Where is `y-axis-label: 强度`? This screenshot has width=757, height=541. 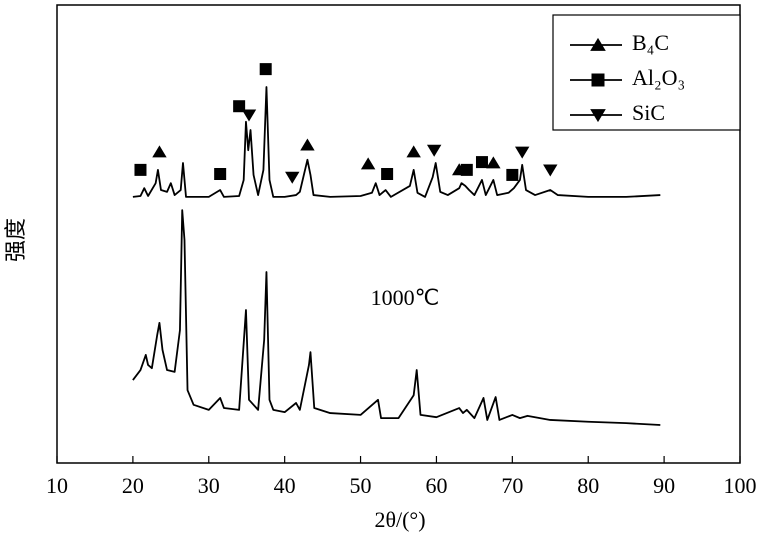 y-axis-label: 强度 is located at coordinates (15, 240).